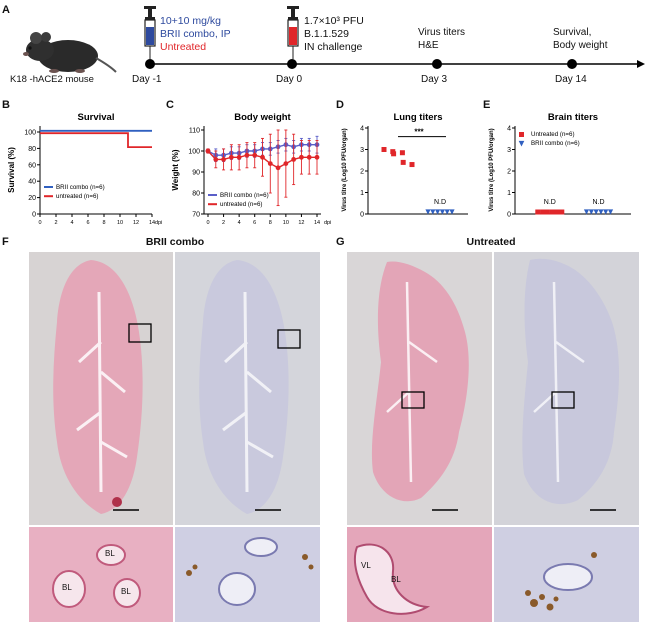  What do you see at coordinates (52, 79) in the screenshot?
I see `mouse-label: K18 -hACE2 mouse` at bounding box center [52, 79].